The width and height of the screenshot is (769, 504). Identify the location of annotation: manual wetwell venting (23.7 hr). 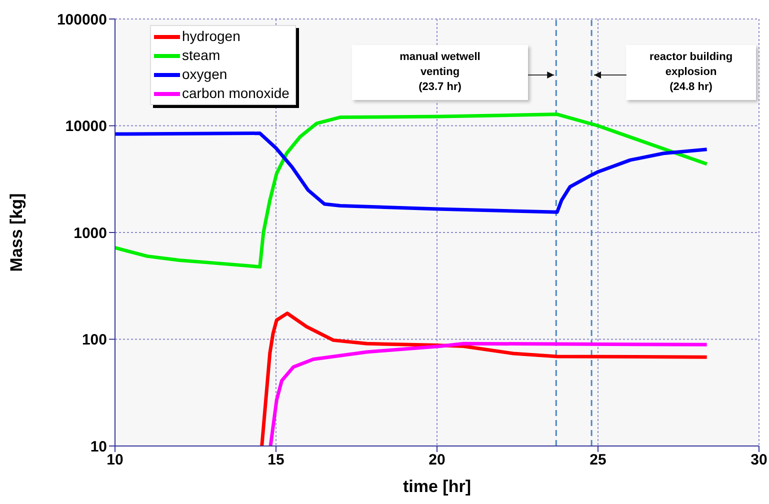
(440, 72).